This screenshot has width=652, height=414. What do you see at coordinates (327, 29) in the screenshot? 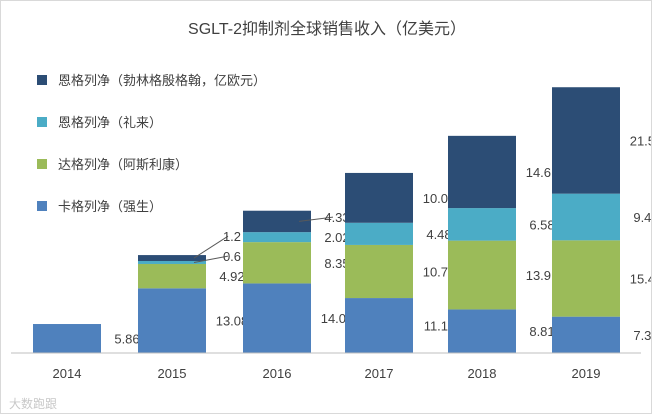
I see `chart-title: SGLT-2抑制剂全球销售收入（亿美元）` at bounding box center [327, 29].